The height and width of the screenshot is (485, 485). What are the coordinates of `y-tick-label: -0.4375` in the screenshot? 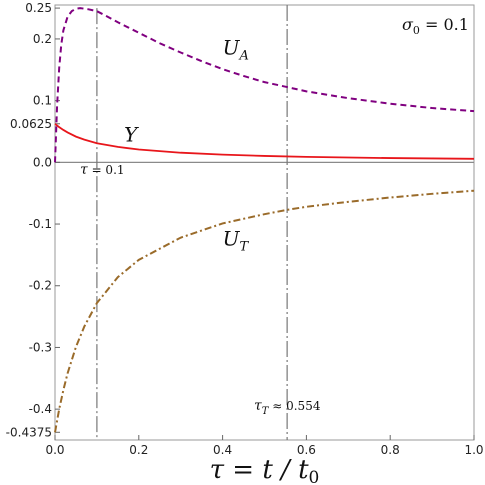 It's located at (29, 432).